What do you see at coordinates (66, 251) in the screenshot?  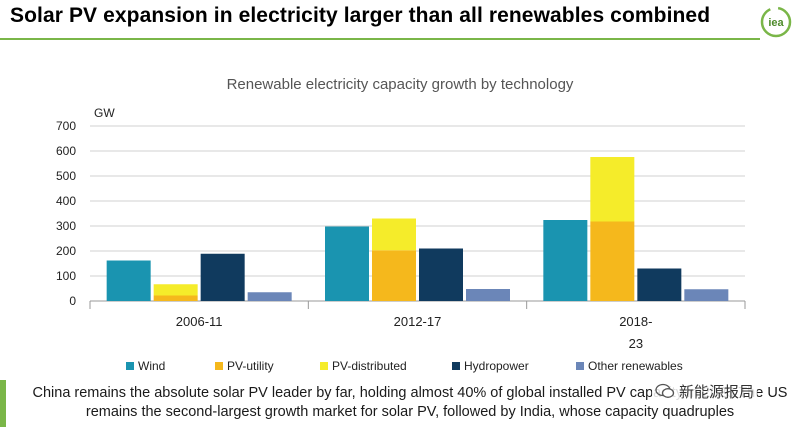 I see `y-tick-label: 200` at bounding box center [66, 251].